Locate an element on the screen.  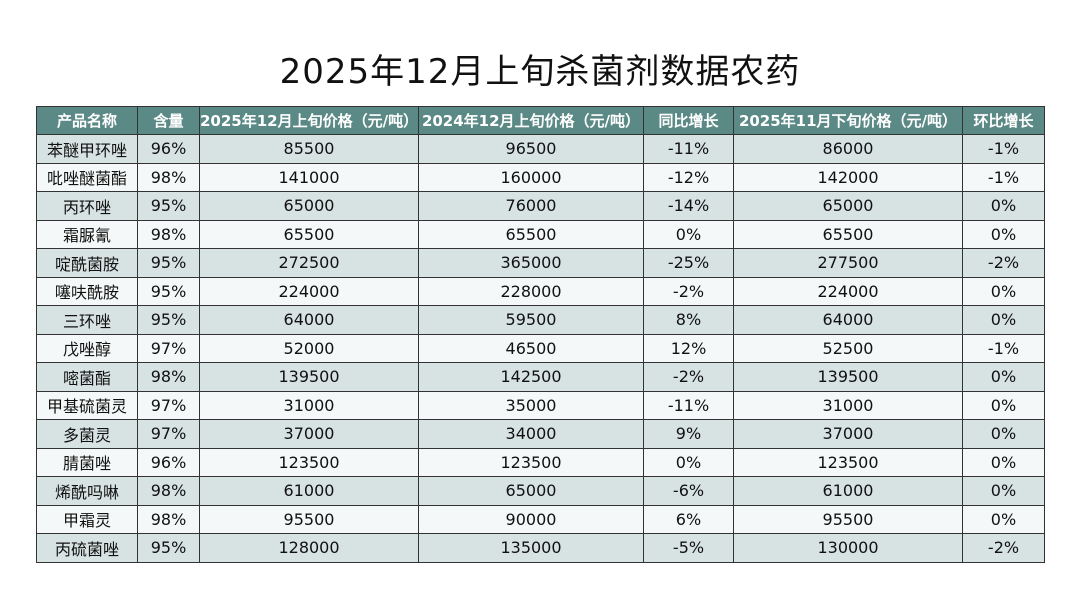
table-cell: -12% is located at coordinates (688, 177).